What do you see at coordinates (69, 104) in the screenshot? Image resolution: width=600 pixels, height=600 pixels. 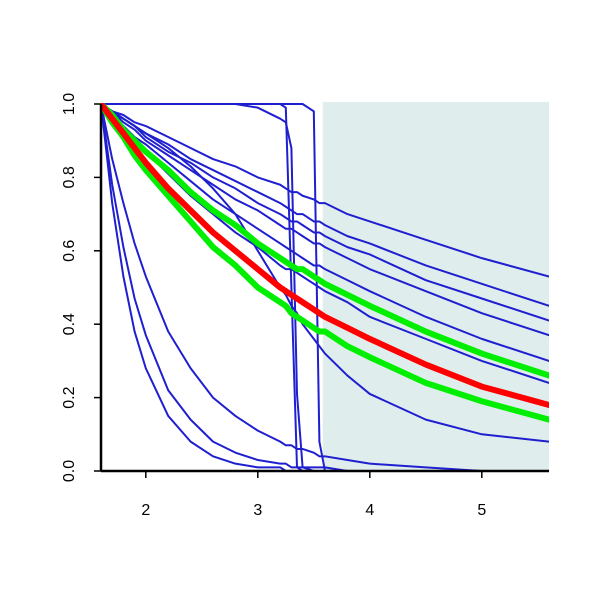 I see `y-tick-label: 1.0` at bounding box center [69, 104].